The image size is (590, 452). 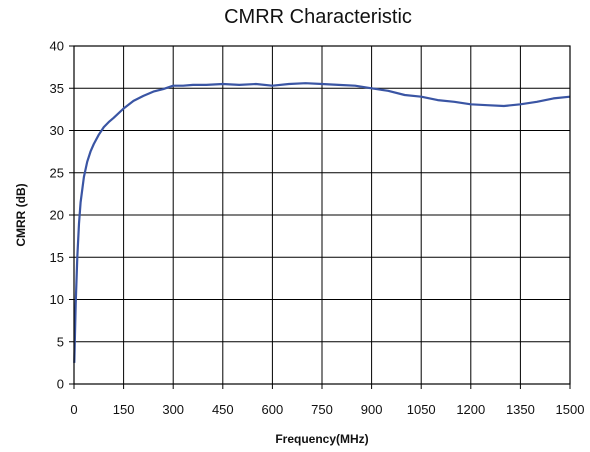 What do you see at coordinates (57, 46) in the screenshot?
I see `y-tick-label: 40` at bounding box center [57, 46].